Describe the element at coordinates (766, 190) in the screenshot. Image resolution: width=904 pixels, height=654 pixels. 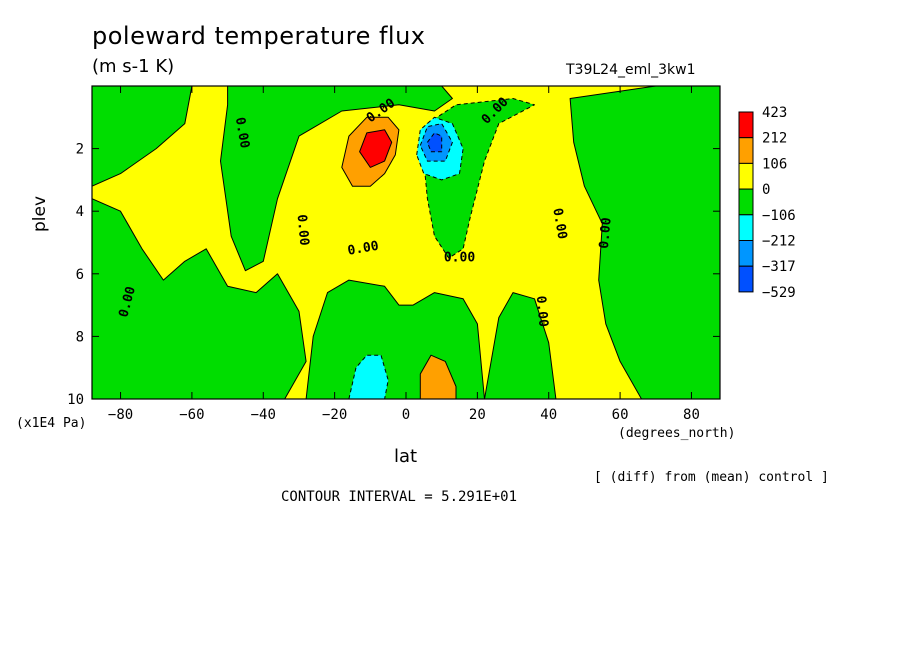
I see `legend-label: 0` at that location.